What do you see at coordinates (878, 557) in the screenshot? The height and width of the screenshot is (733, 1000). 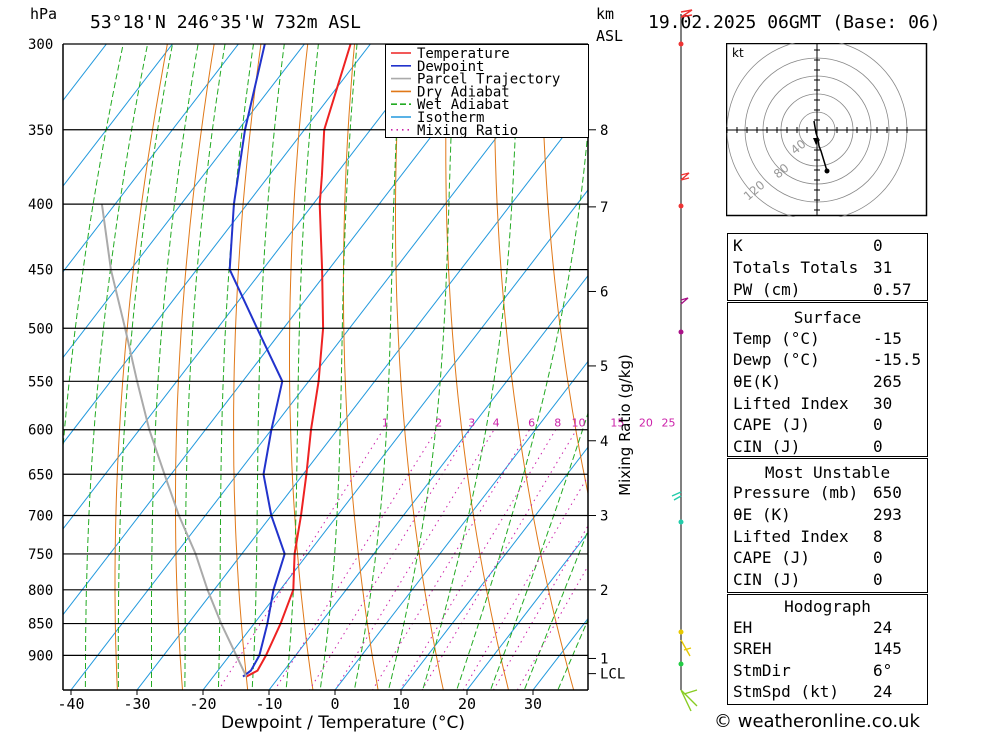 I see `mu-cape-value: 0` at bounding box center [878, 557].